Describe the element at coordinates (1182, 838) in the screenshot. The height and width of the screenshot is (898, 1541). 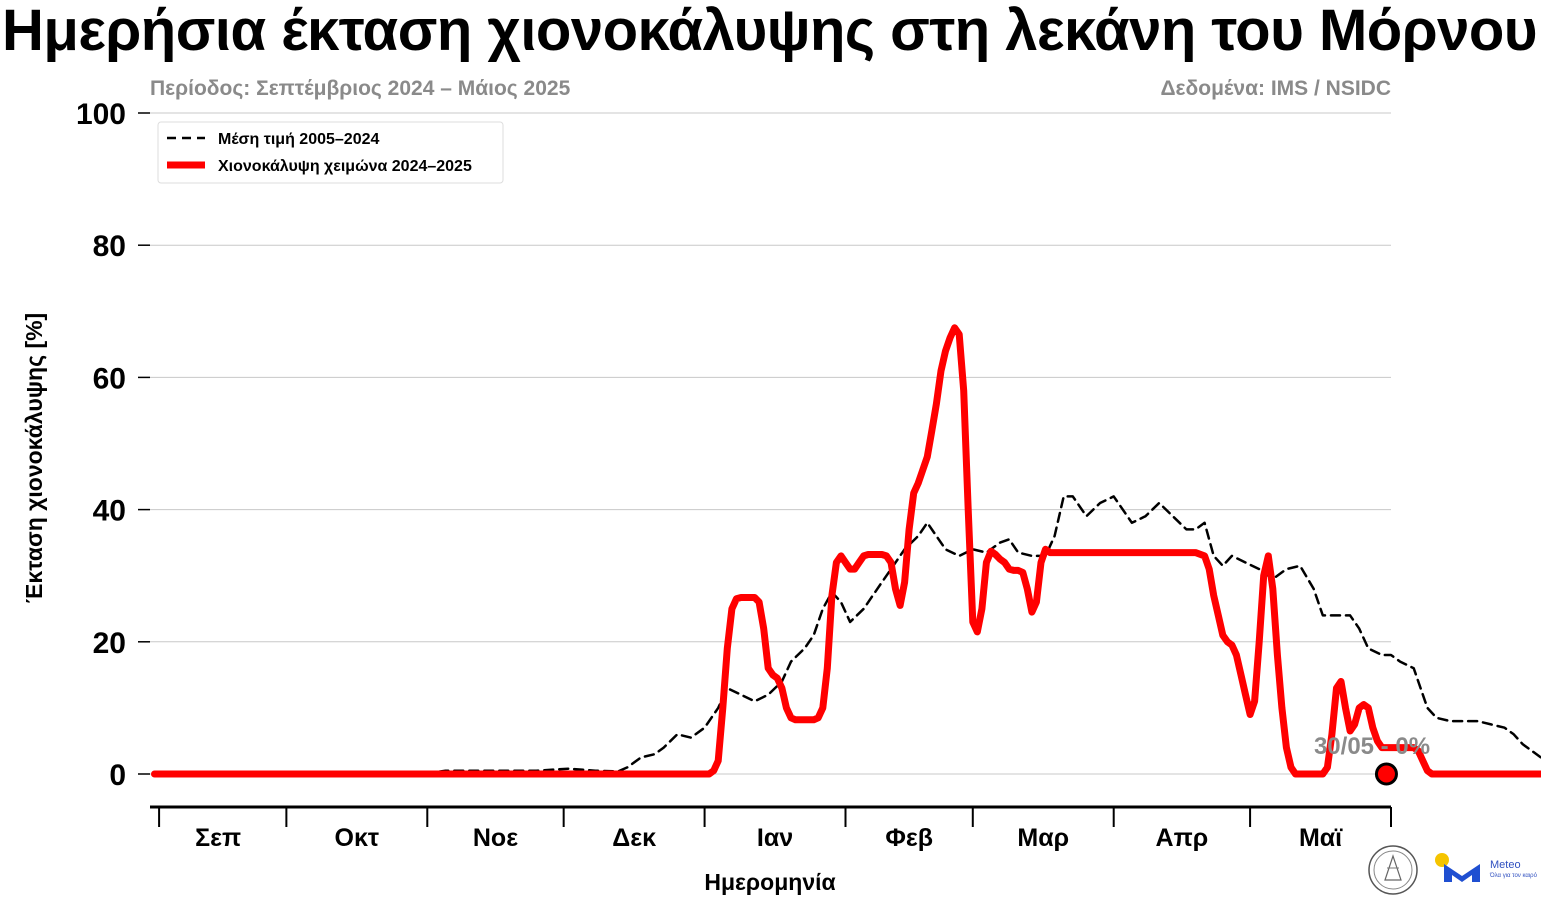
I see `x-tick-label-7: Απρ` at that location.